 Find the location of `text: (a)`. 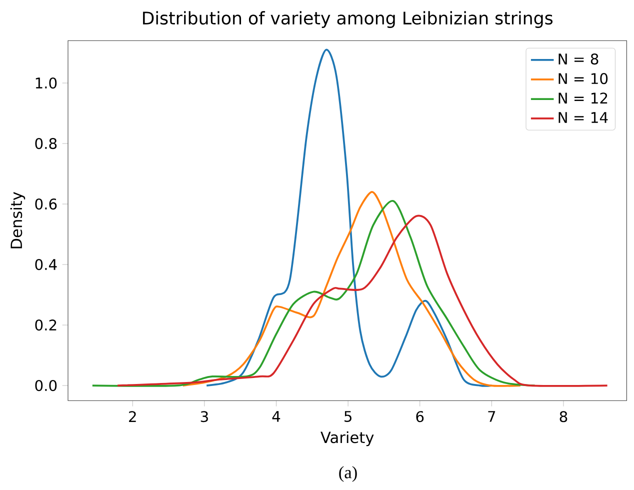

text: (a) is located at coordinates (348, 474).